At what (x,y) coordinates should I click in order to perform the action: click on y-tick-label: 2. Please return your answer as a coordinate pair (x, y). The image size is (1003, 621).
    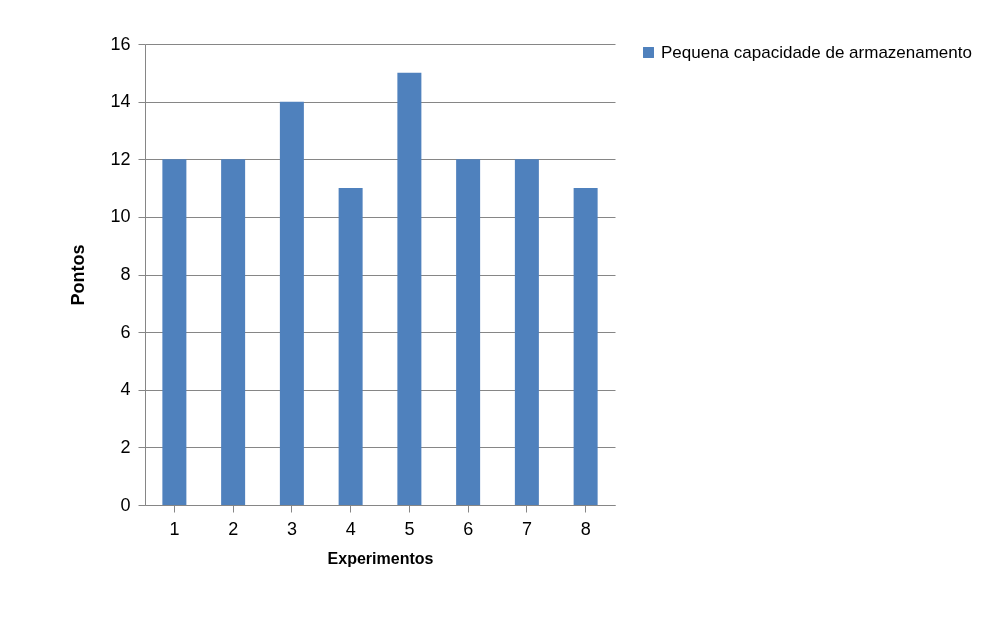
    Looking at the image, I should click on (125, 446).